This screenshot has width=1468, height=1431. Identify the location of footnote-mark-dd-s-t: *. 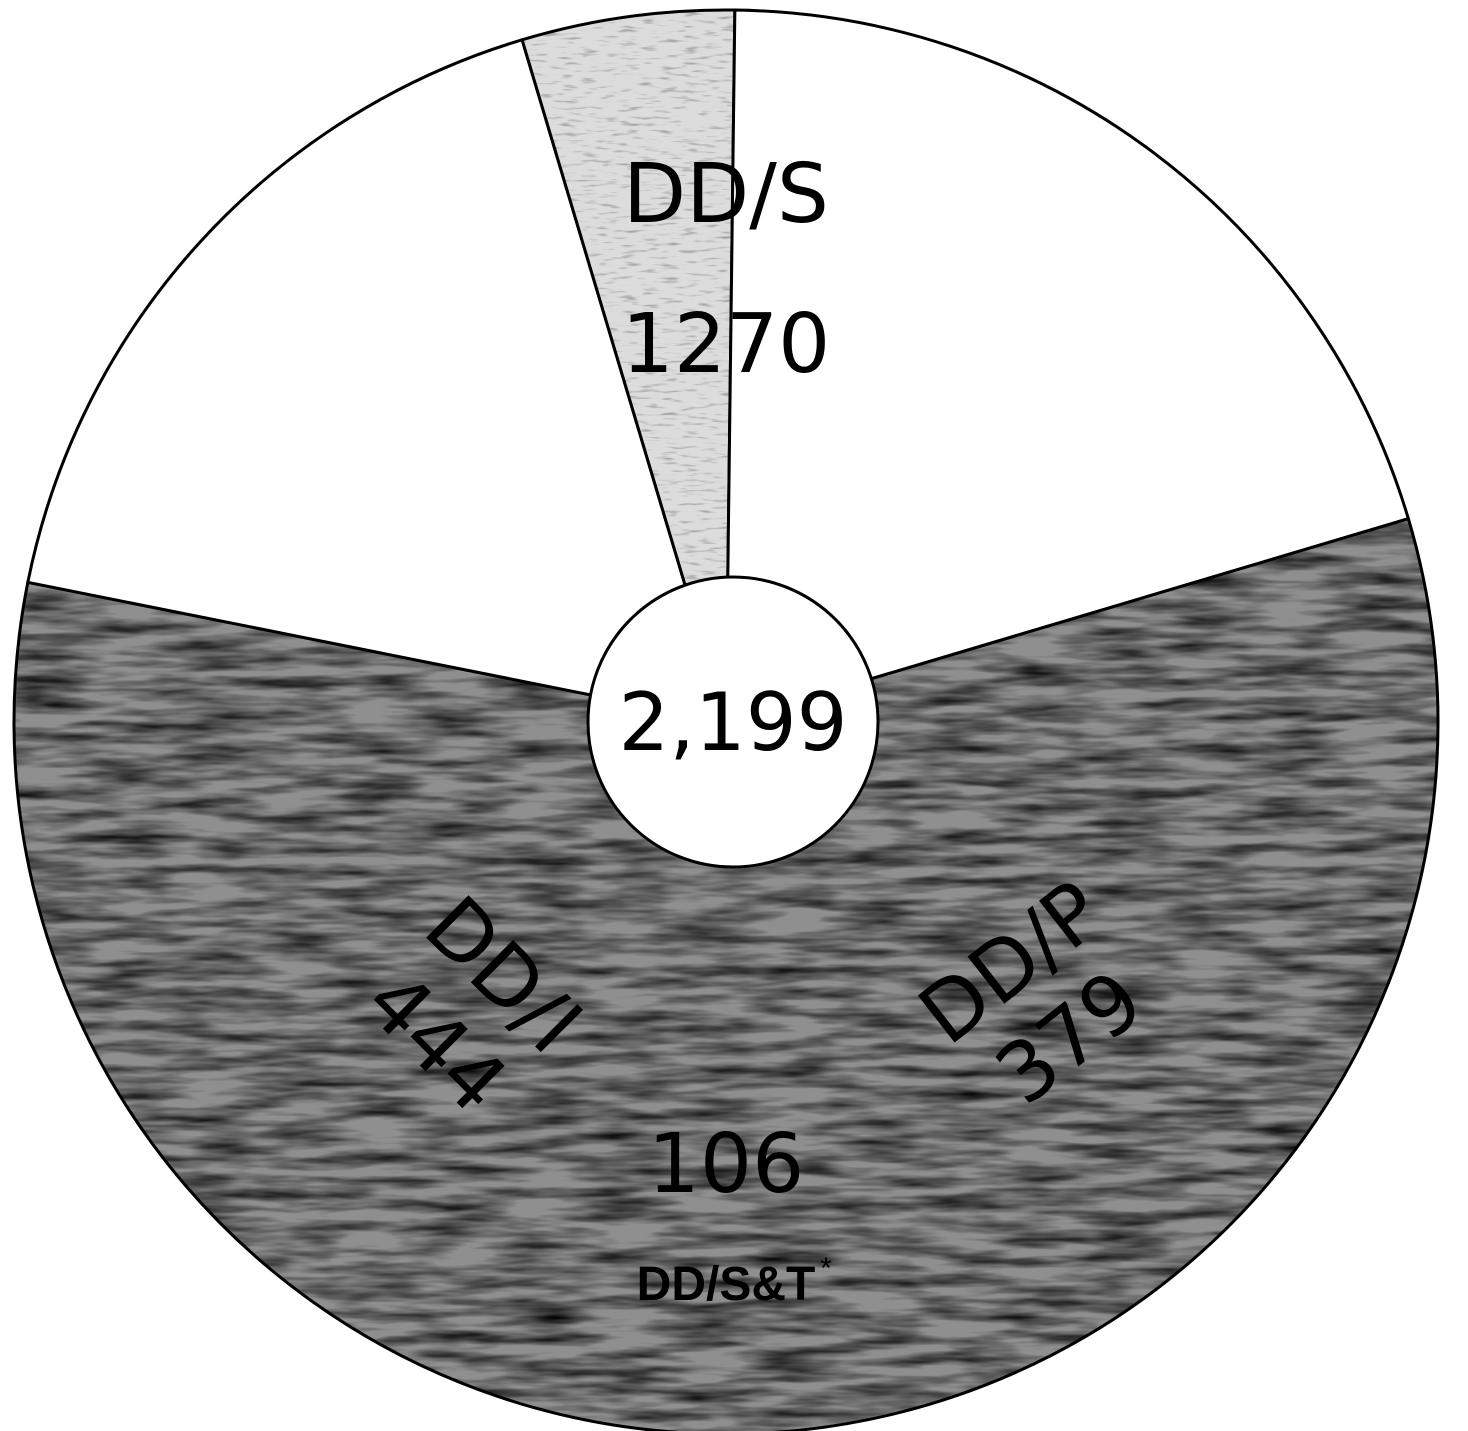
(826, 1268).